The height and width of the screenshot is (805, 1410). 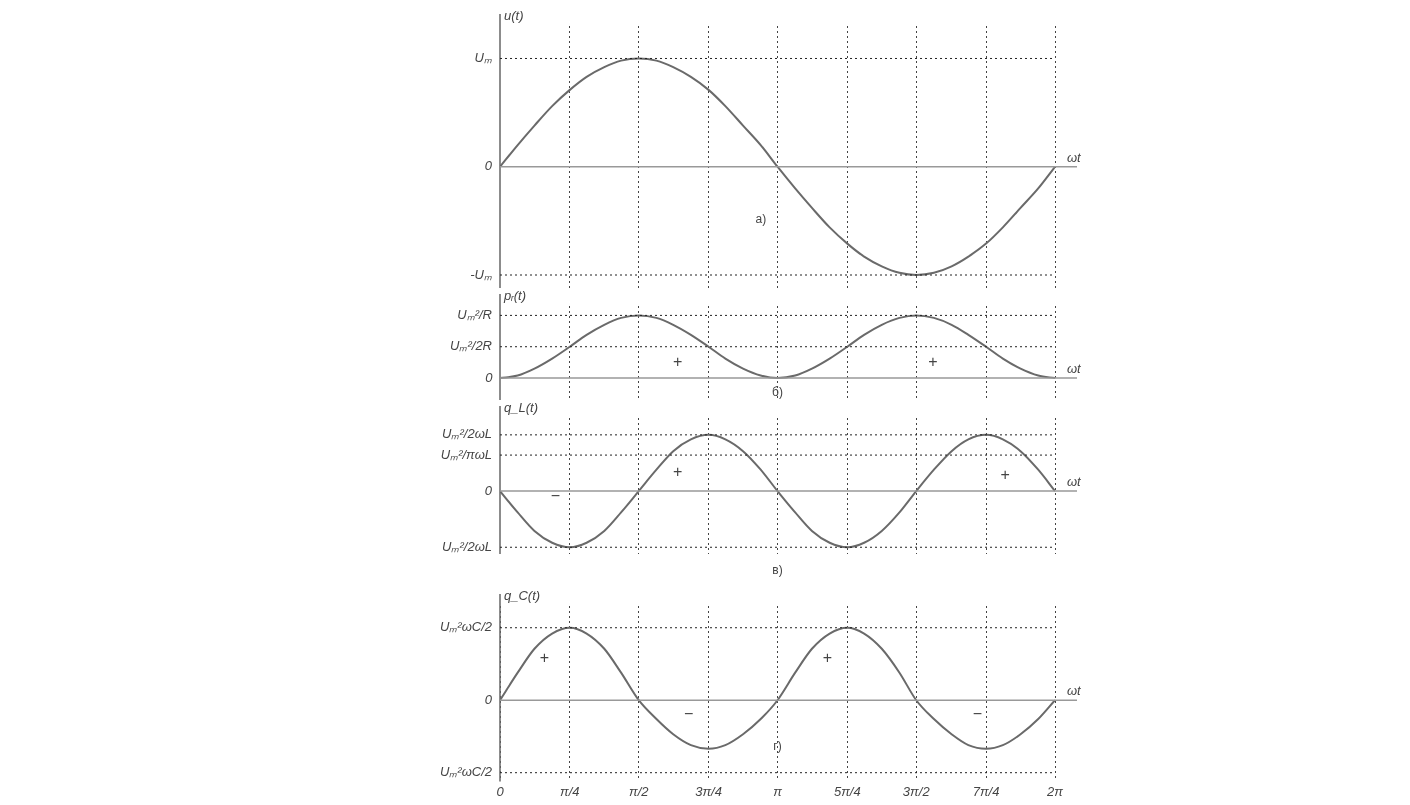 What do you see at coordinates (474, 315) in the screenshot?
I see `ref-line-label: Uₘ²/R` at bounding box center [474, 315].